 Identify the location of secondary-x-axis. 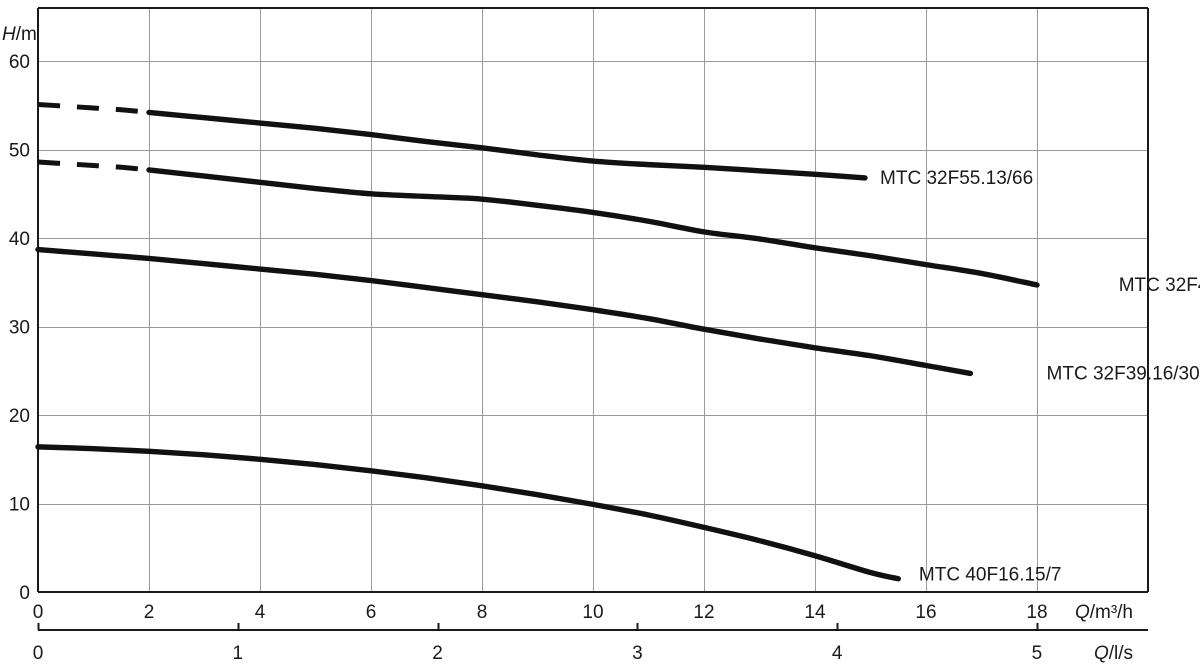
(592, 627).